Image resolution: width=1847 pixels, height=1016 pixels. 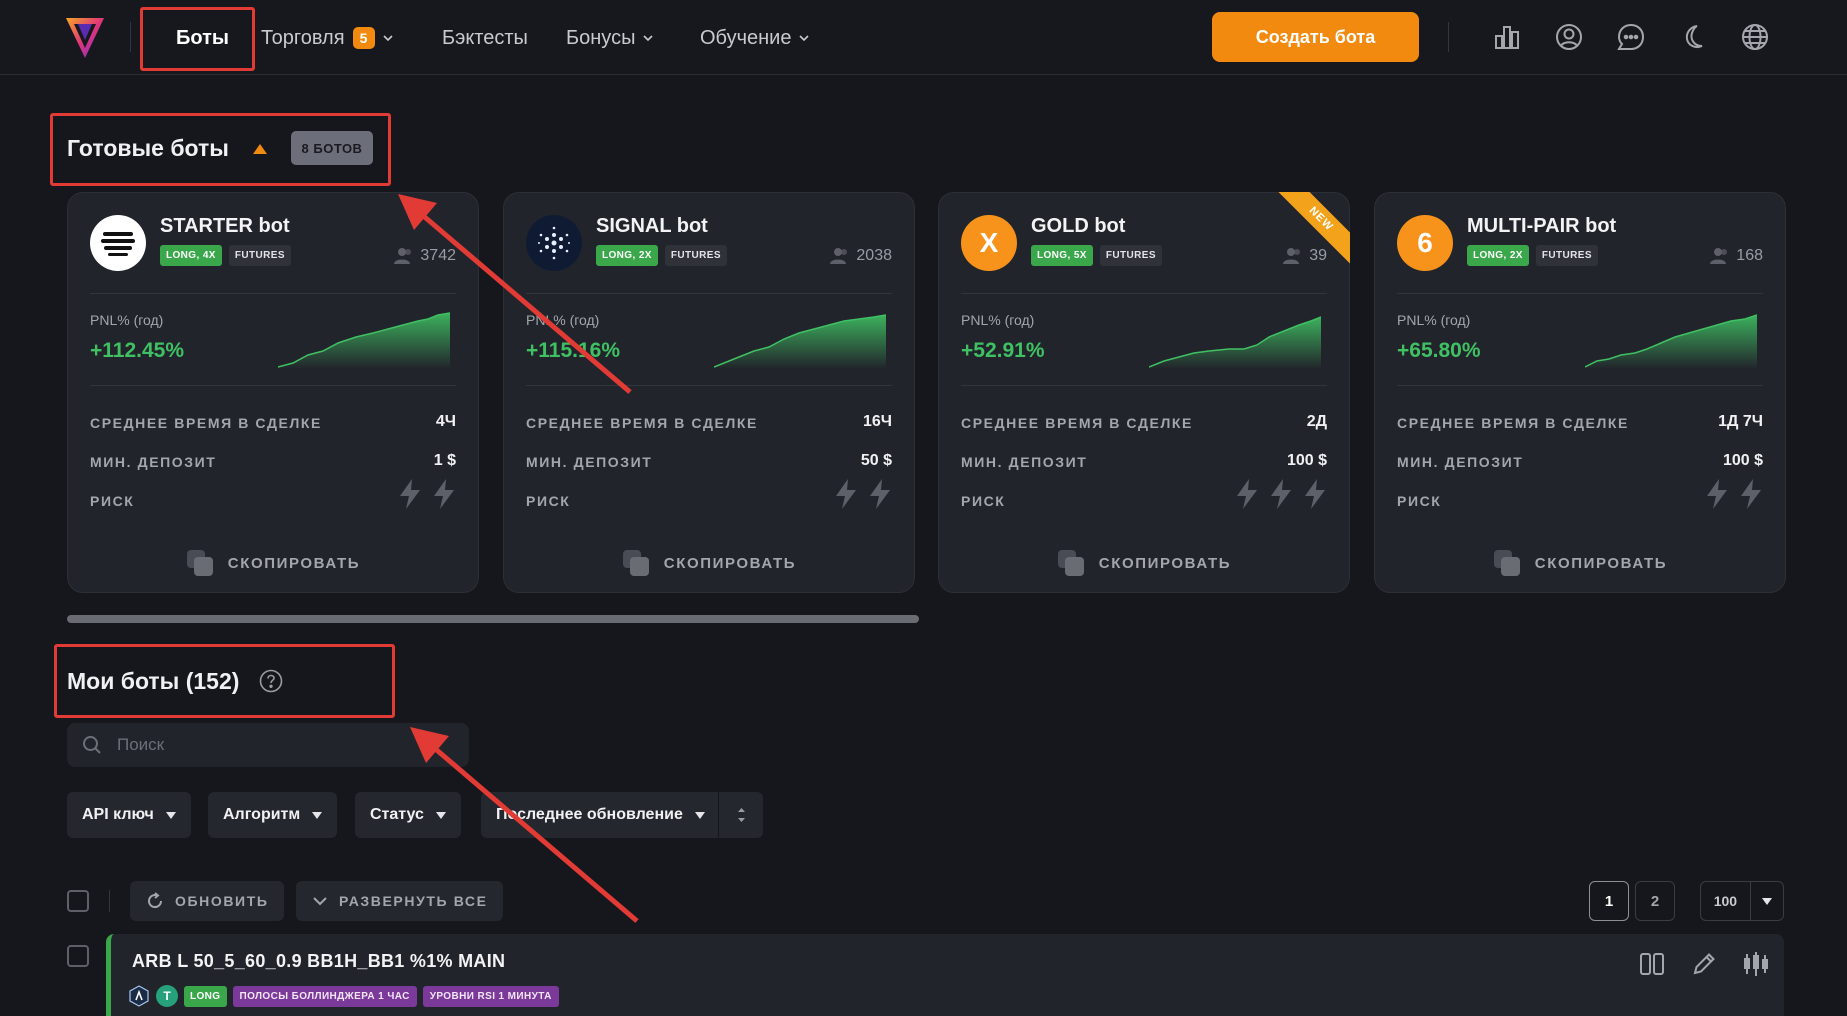 What do you see at coordinates (425, 256) in the screenshot?
I see `users-count: 3742` at bounding box center [425, 256].